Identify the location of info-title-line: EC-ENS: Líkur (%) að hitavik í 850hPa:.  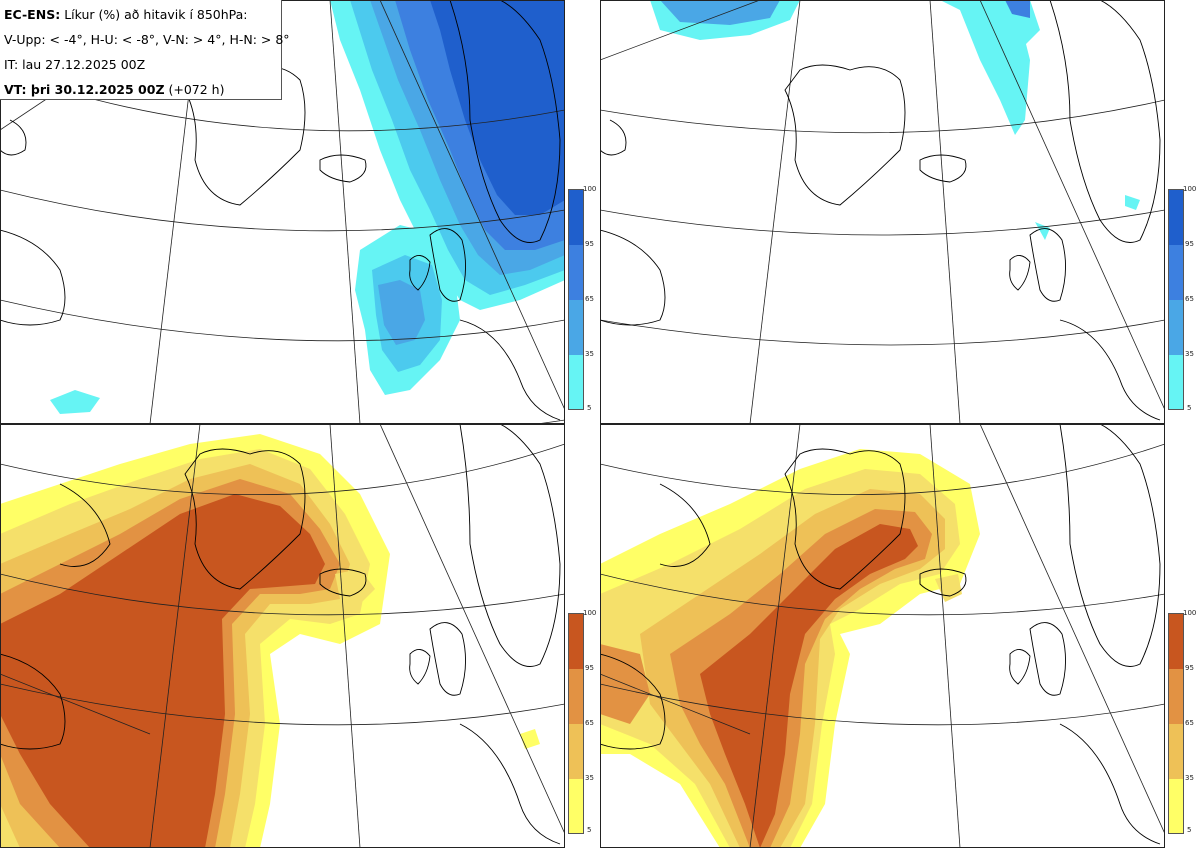
(142, 16).